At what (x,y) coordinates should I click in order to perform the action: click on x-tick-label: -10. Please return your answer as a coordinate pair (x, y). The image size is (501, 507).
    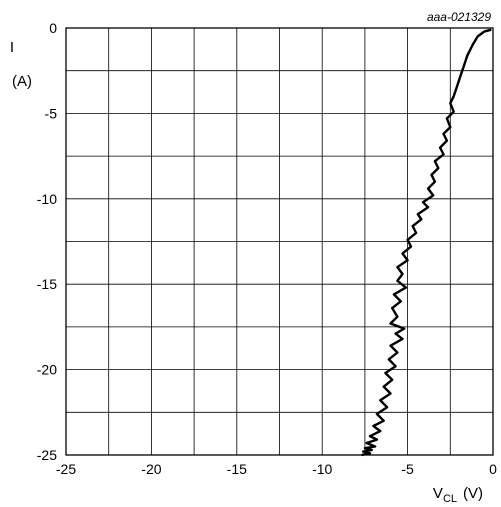
    Looking at the image, I should click on (322, 469).